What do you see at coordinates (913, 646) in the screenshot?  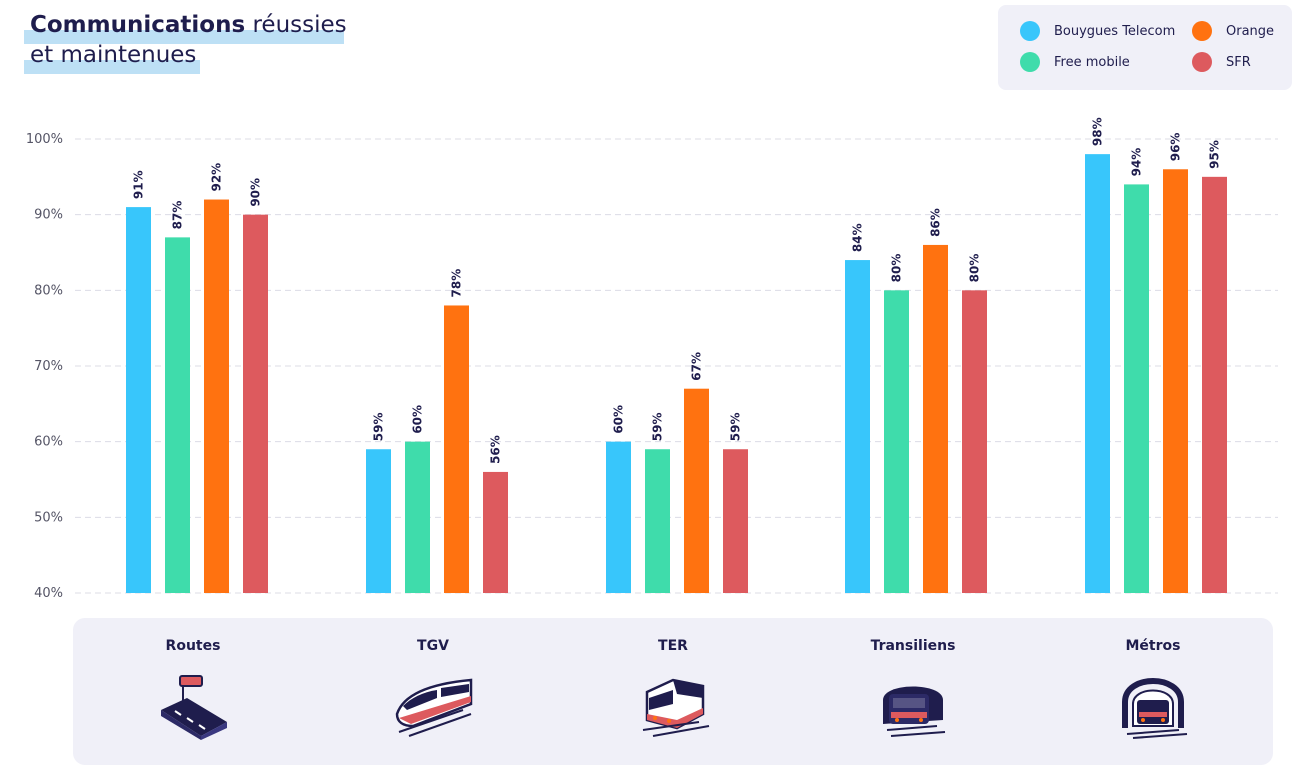 I see `category-label-transiliens: Transiliens` at bounding box center [913, 646].